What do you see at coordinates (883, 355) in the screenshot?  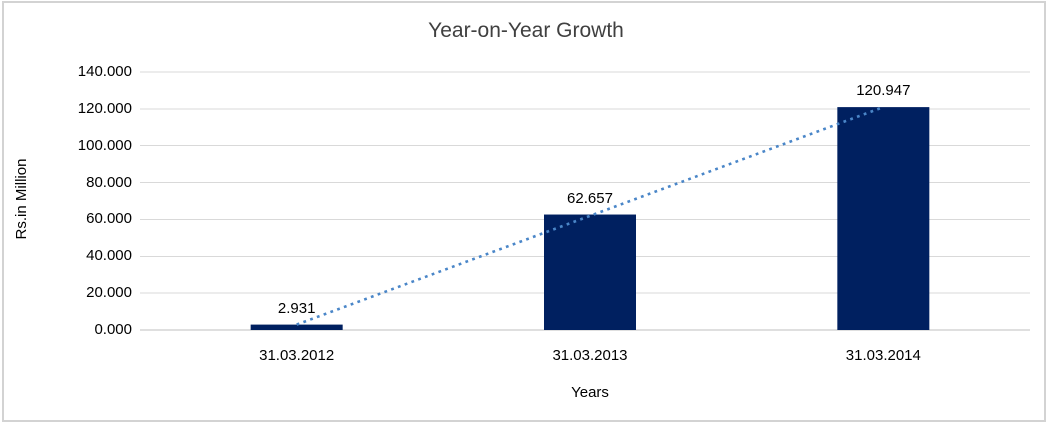 I see `x-category-label: 31.03.2014` at bounding box center [883, 355].